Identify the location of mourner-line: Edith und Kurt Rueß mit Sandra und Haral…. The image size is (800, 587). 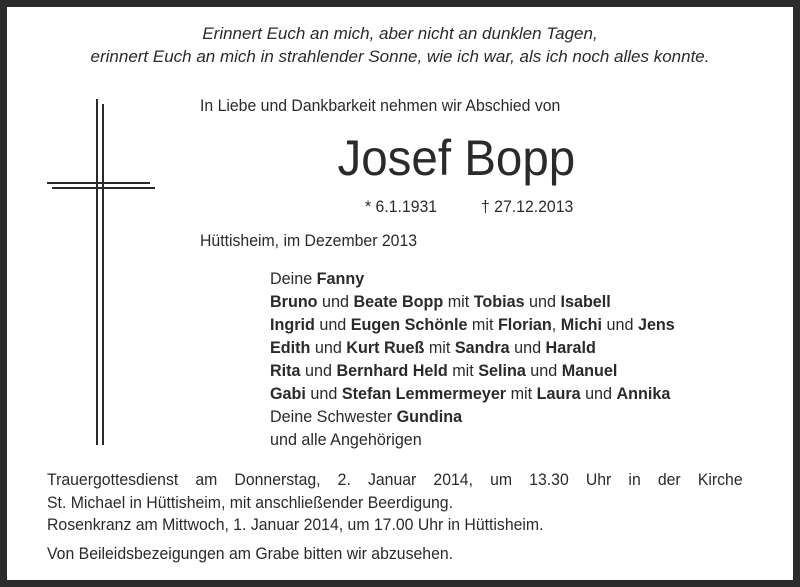
(472, 349).